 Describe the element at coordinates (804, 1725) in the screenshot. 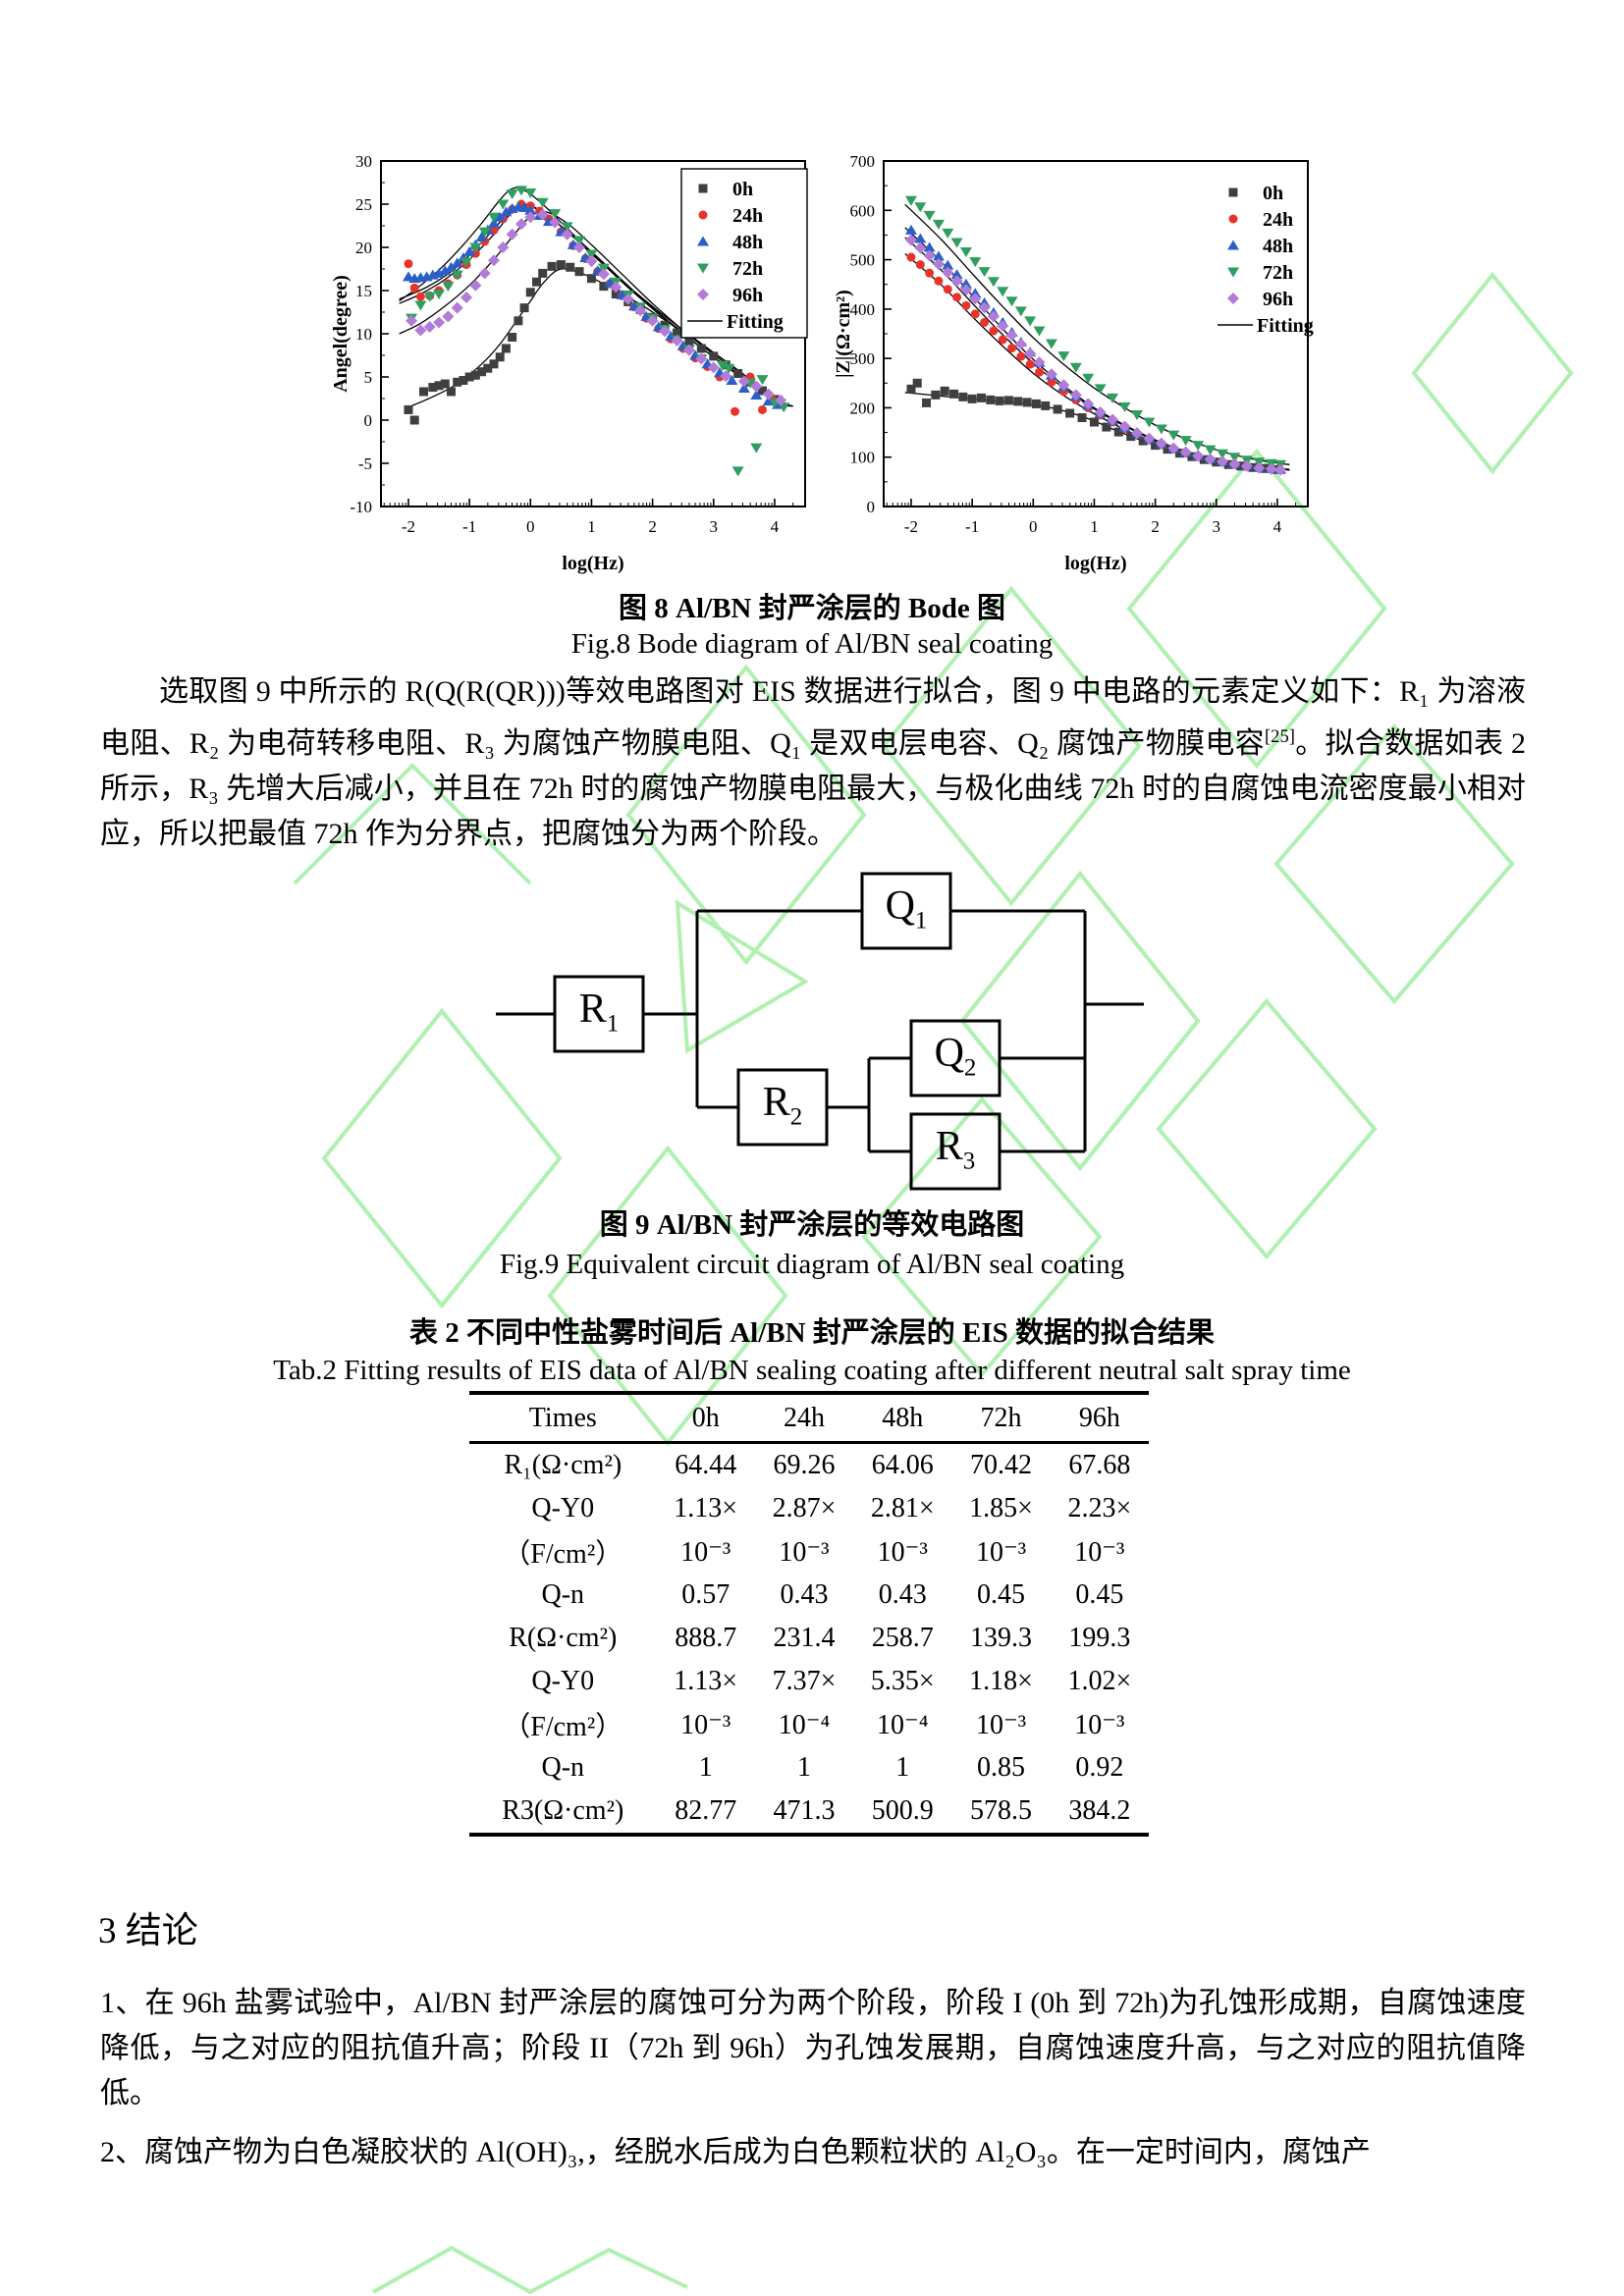

I see `table-cell: 10⁻⁴` at that location.